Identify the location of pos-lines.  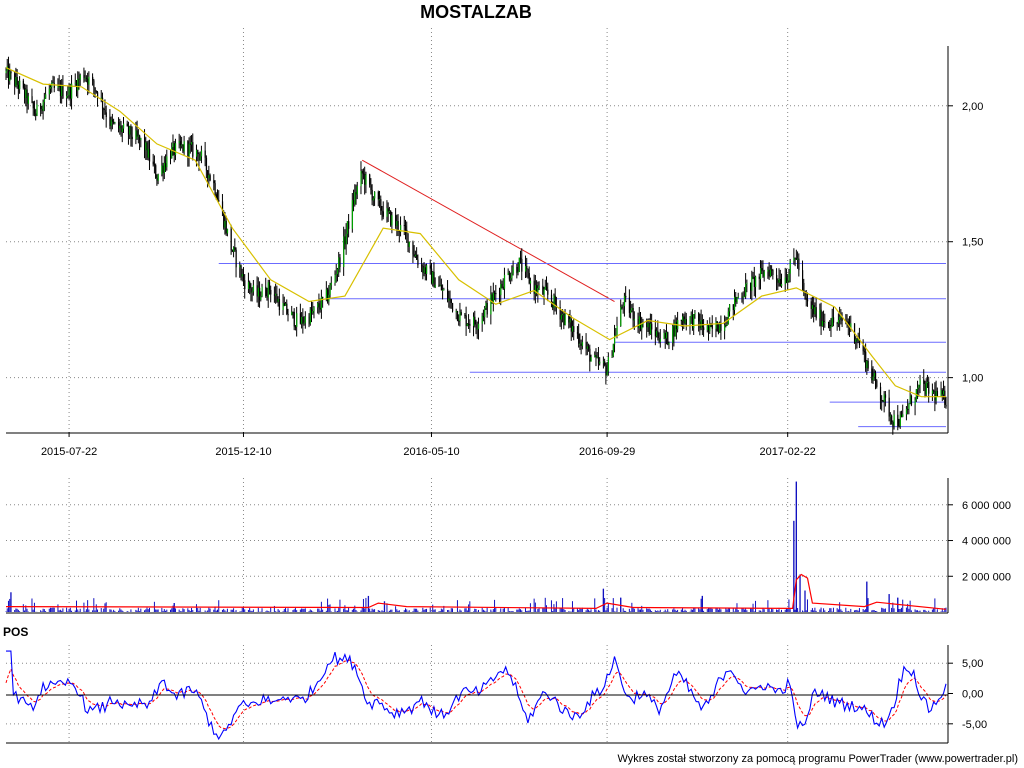
(476, 695).